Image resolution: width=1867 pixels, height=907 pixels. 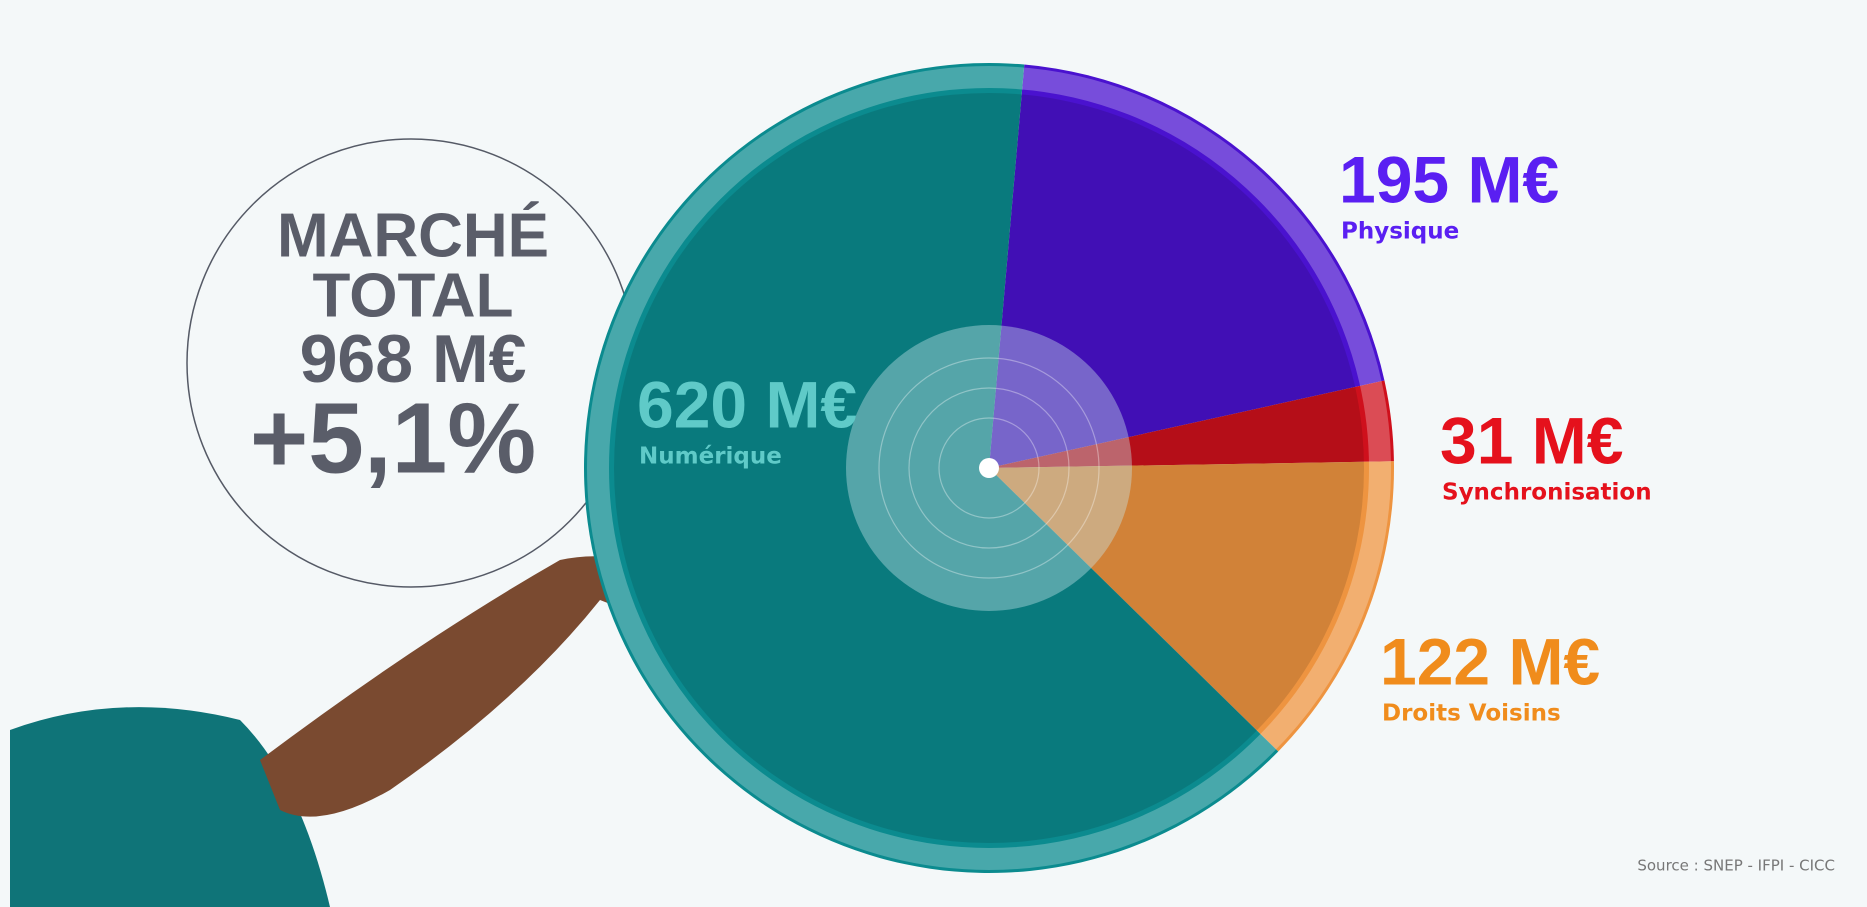 What do you see at coordinates (1531, 440) in the screenshot?
I see `value-label: 31 M€` at bounding box center [1531, 440].